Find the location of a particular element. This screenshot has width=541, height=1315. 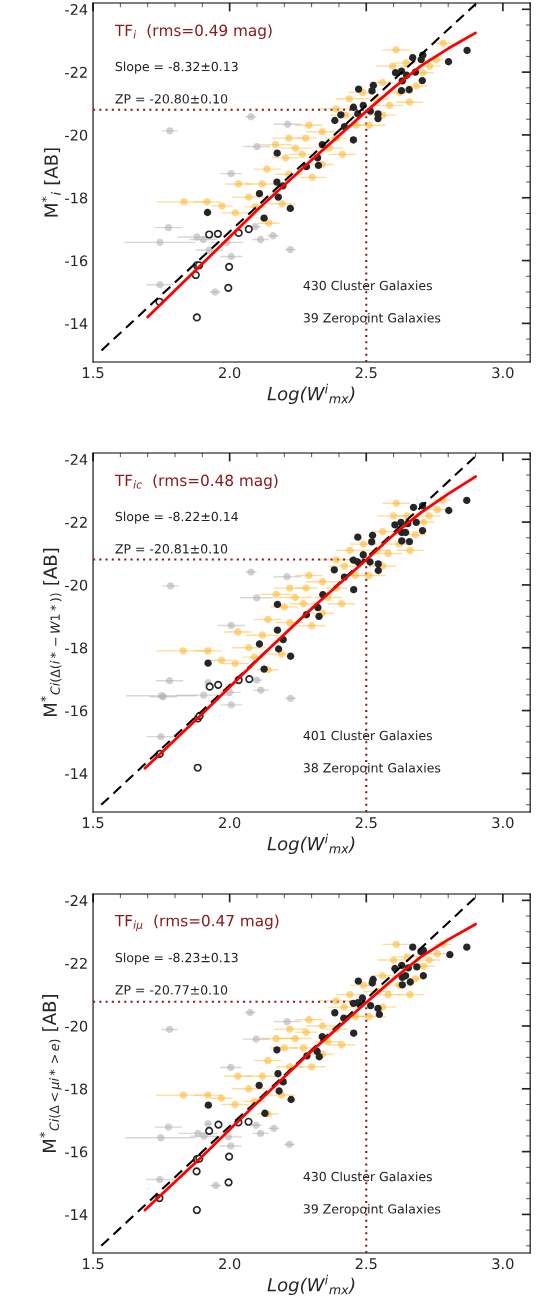

annotation: ZP = -20.77±0.10 is located at coordinates (171, 990).